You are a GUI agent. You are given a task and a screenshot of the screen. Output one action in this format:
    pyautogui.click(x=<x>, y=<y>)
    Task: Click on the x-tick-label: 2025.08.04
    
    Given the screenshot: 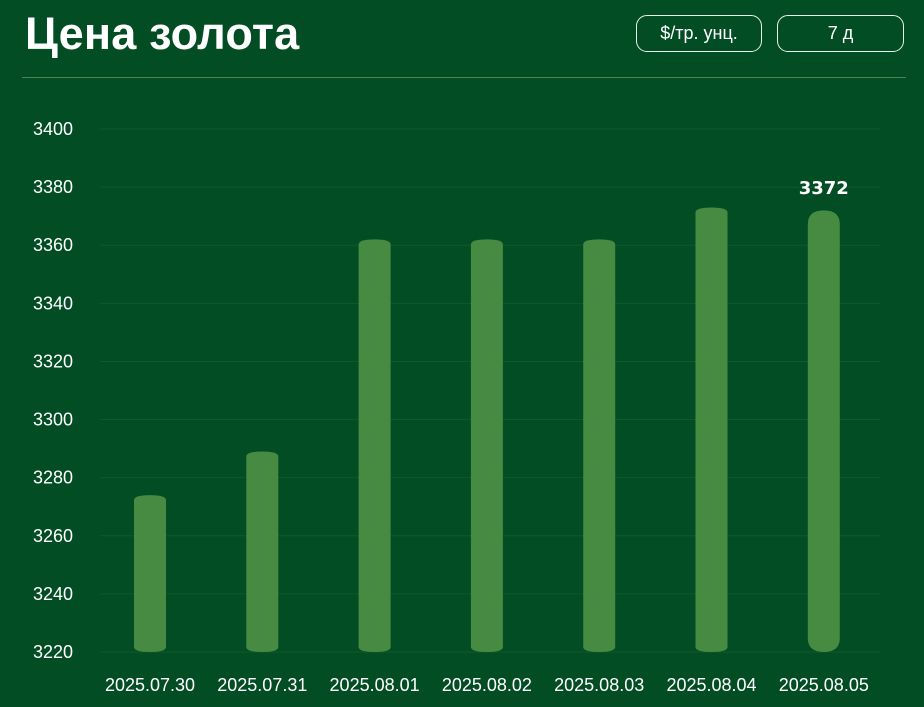 What is the action you would take?
    pyautogui.click(x=711, y=685)
    